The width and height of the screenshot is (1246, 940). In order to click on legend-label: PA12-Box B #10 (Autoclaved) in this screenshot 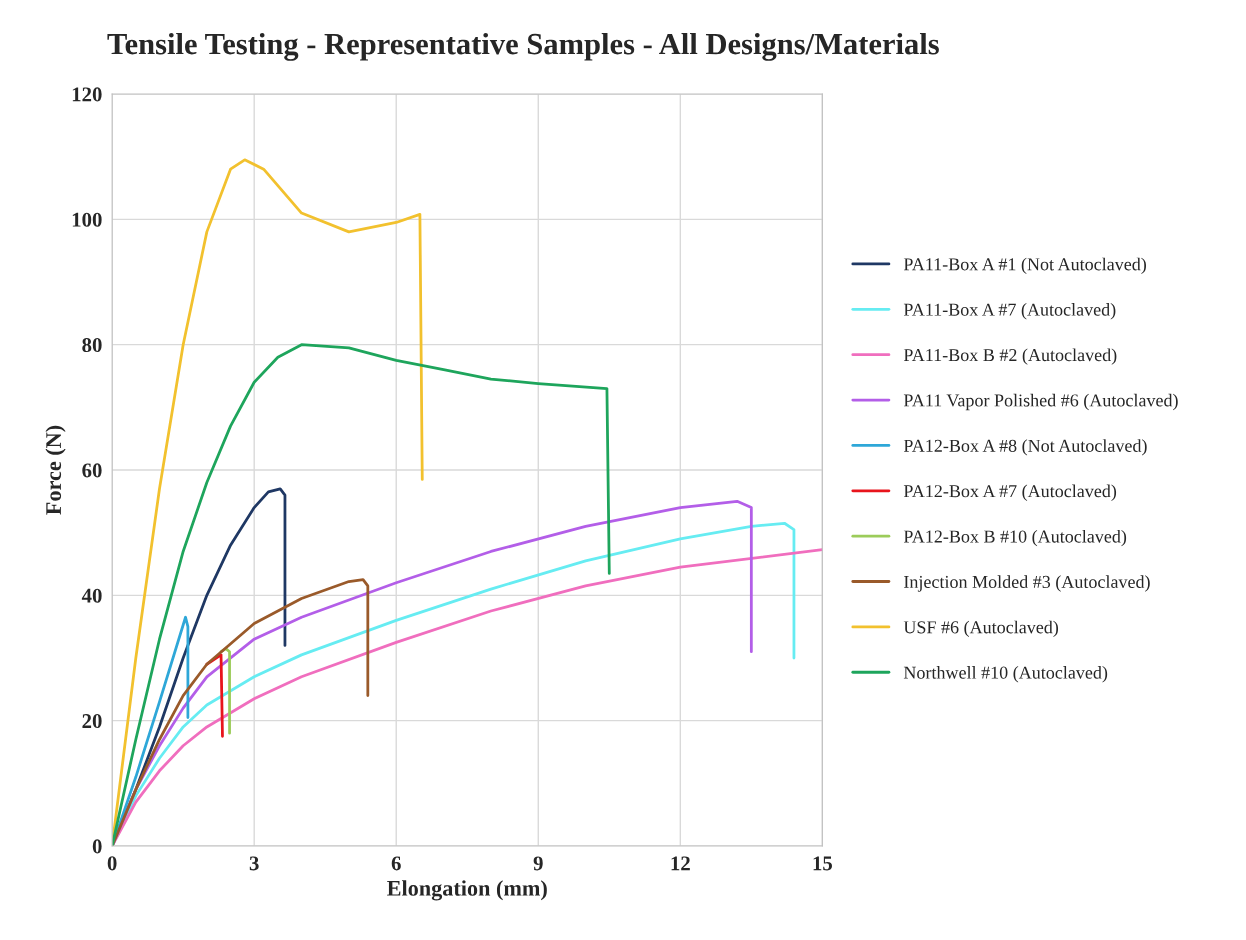, I will do `click(1015, 538)`.